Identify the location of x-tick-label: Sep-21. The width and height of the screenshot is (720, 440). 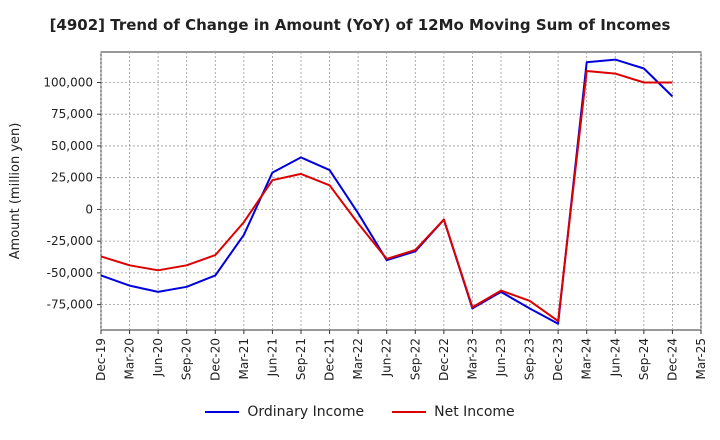
(301, 359).